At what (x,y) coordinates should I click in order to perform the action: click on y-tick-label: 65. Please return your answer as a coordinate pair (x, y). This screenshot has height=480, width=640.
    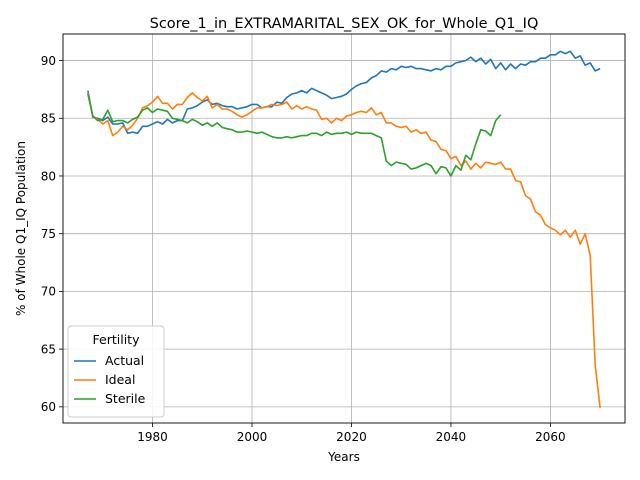
    Looking at the image, I should click on (48, 349).